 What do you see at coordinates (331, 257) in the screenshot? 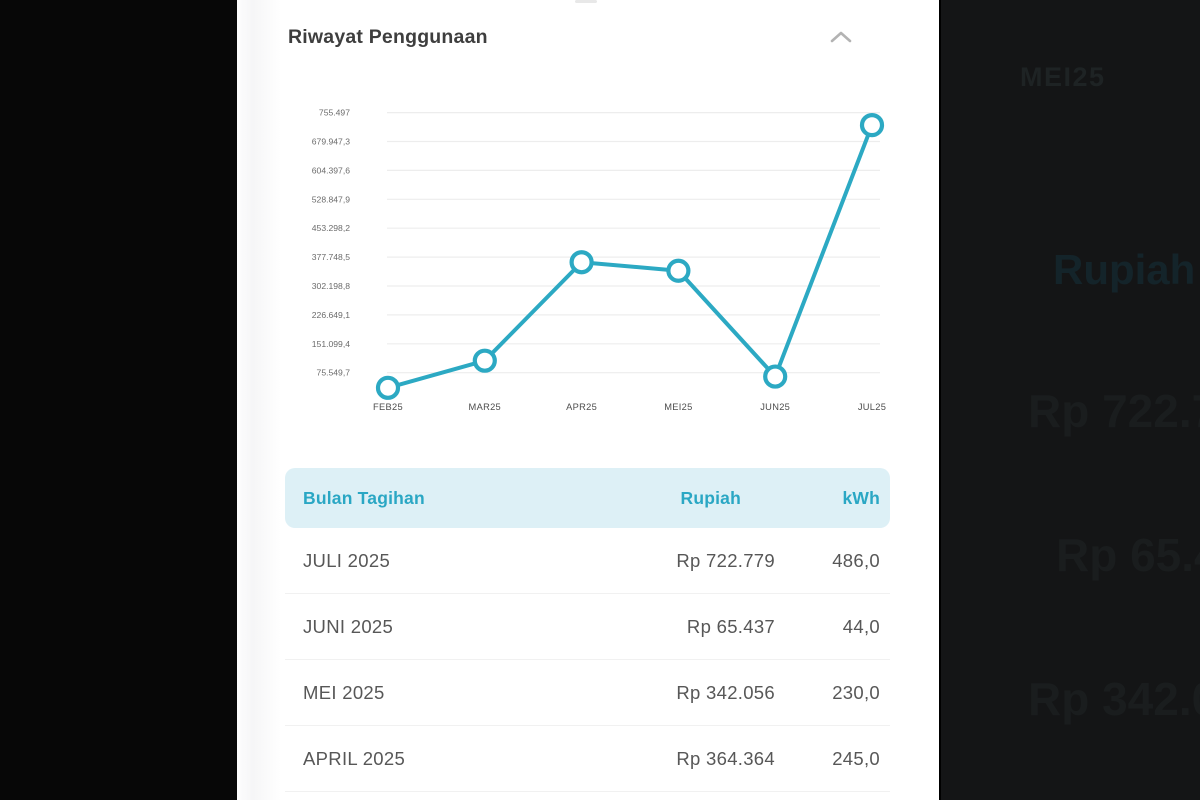
I see `svg-text: 377.748,5` at bounding box center [331, 257].